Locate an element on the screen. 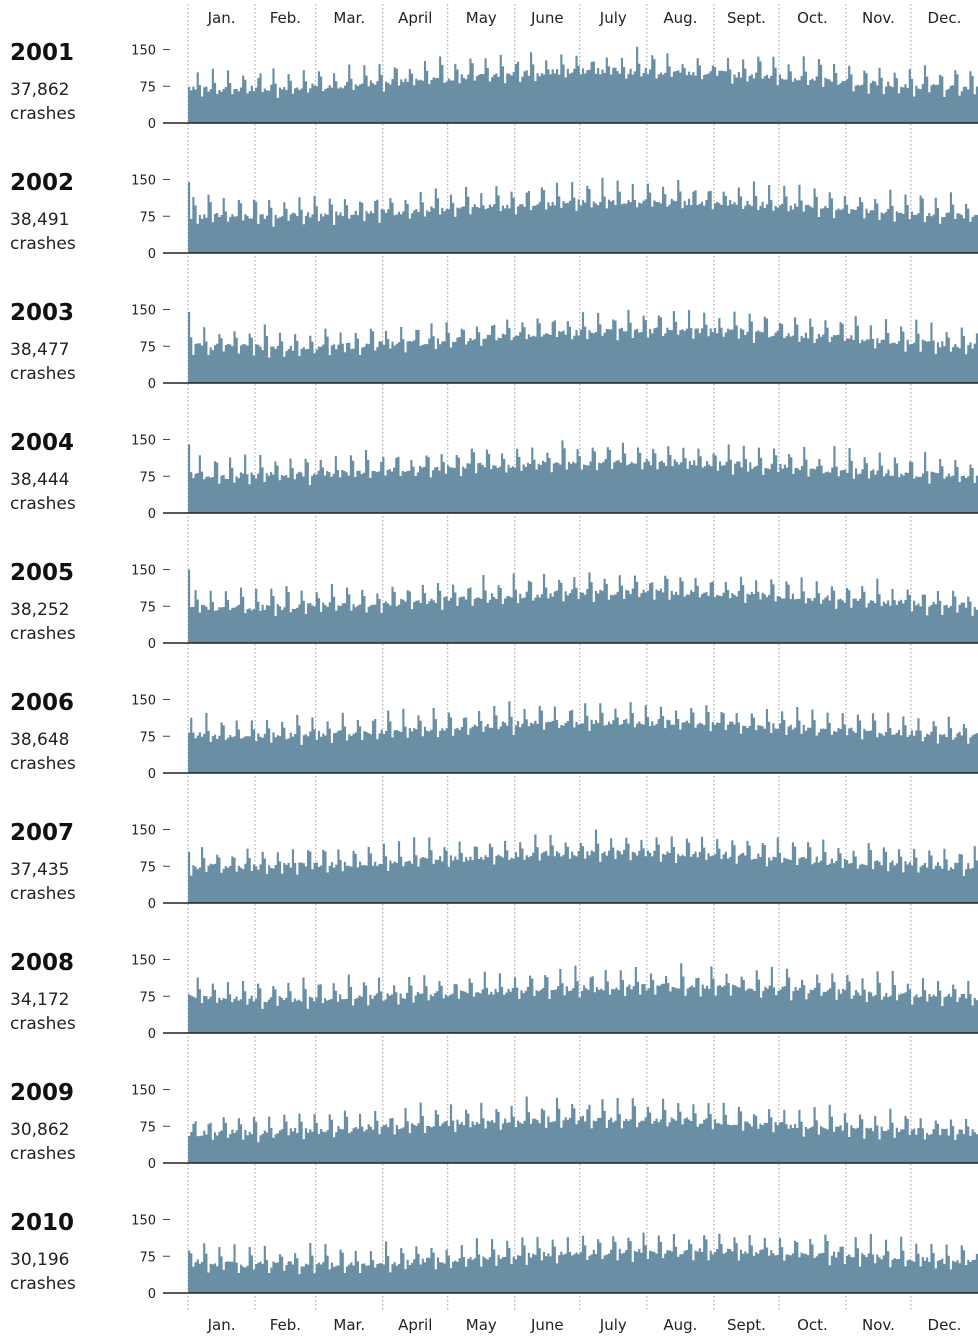  panel-total: 38,477 is located at coordinates (39, 350).